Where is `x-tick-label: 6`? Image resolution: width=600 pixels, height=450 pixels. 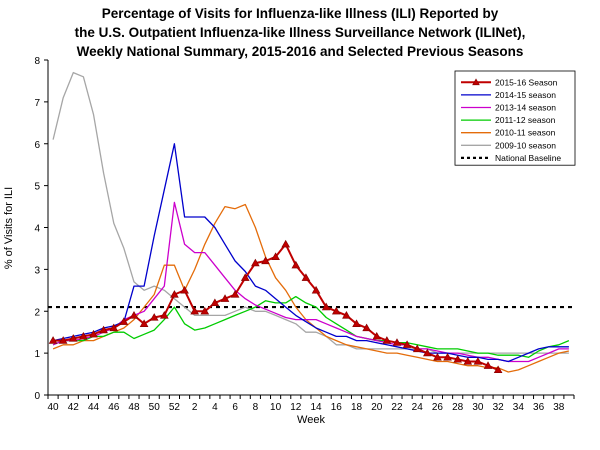 x-tick-label: 6 is located at coordinates (235, 407).